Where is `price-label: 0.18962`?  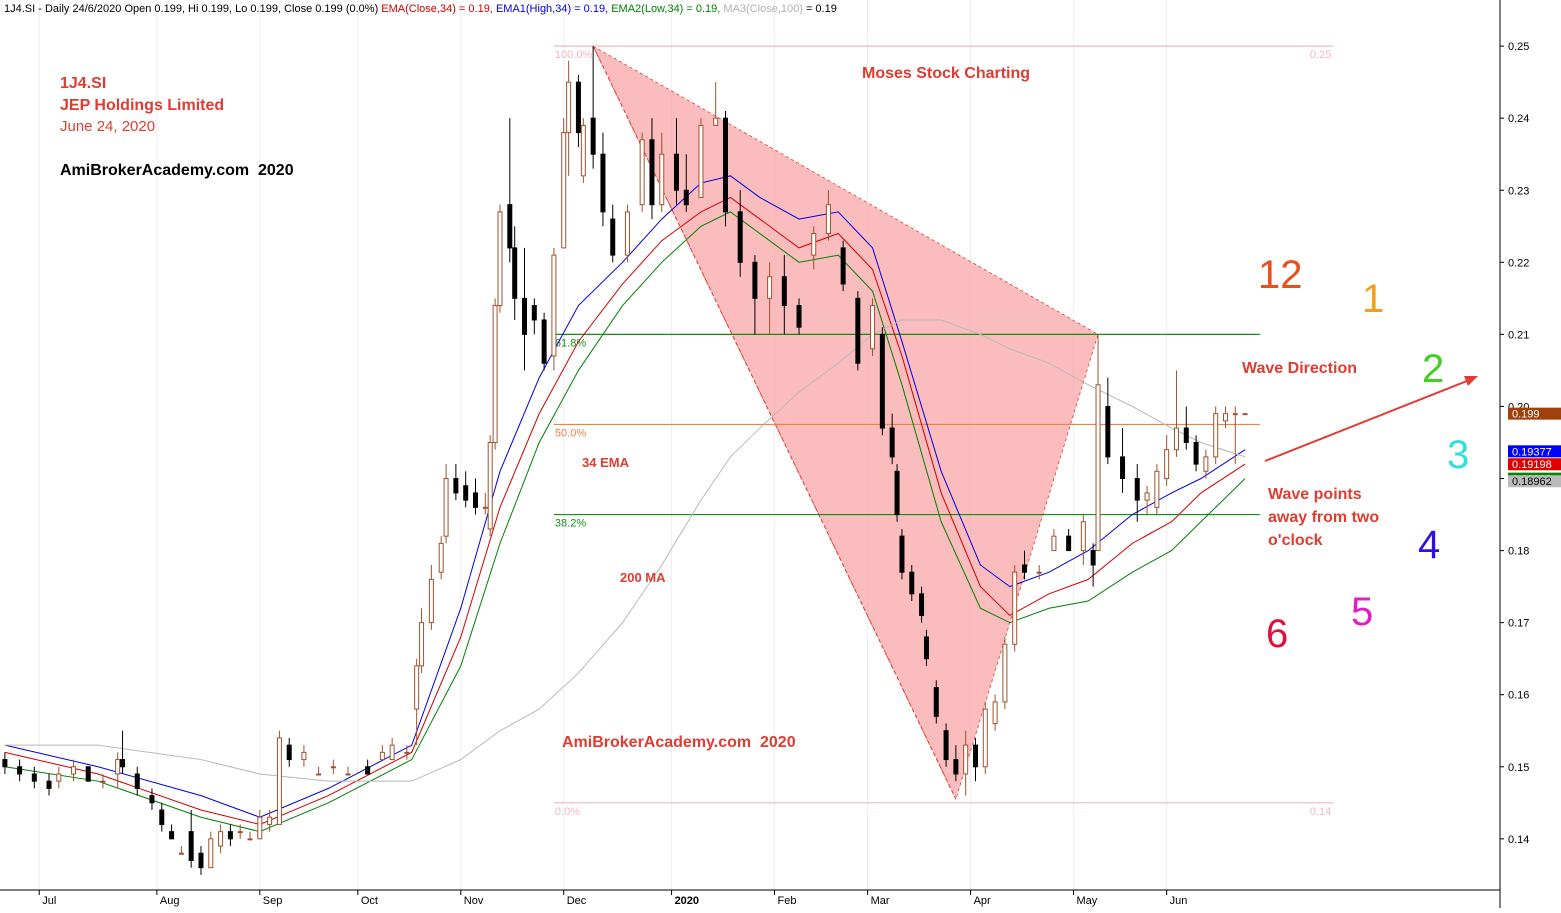
price-label: 0.18962 is located at coordinates (1532, 482).